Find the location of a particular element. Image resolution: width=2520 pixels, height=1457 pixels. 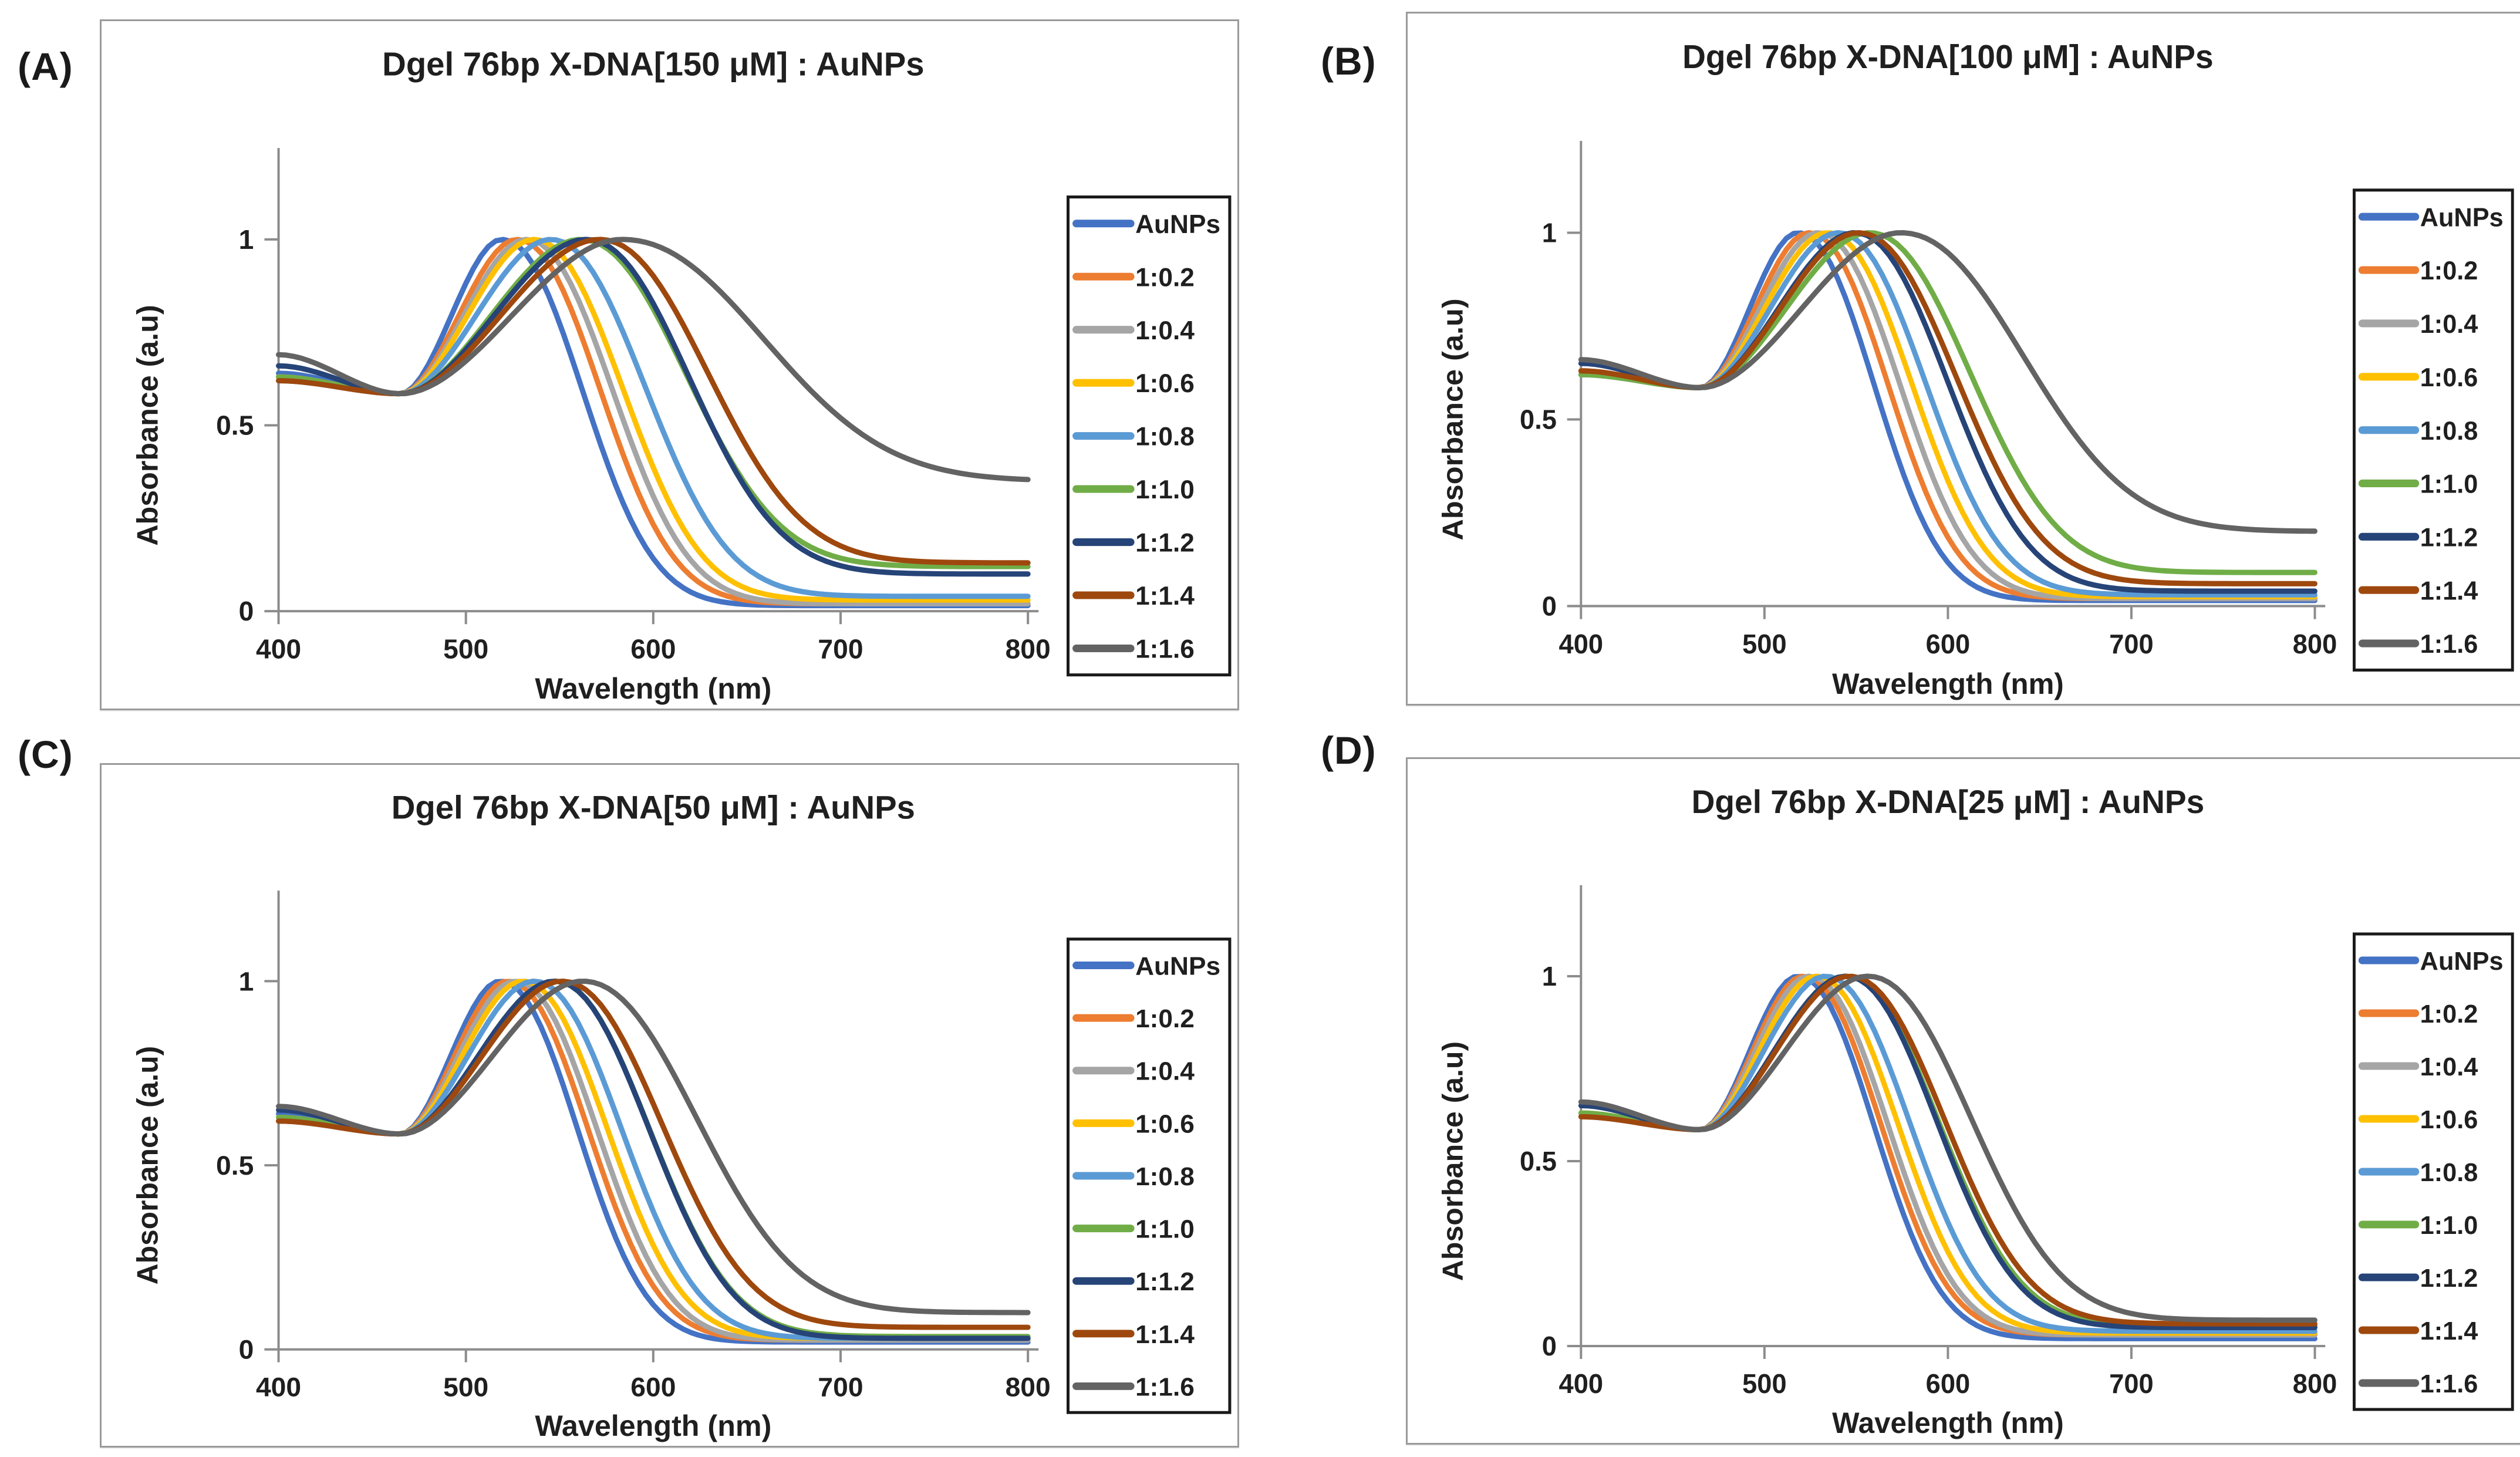

chart-title: Dgel 76bp X-DNA[25 μM] : AuNPs is located at coordinates (1948, 802).